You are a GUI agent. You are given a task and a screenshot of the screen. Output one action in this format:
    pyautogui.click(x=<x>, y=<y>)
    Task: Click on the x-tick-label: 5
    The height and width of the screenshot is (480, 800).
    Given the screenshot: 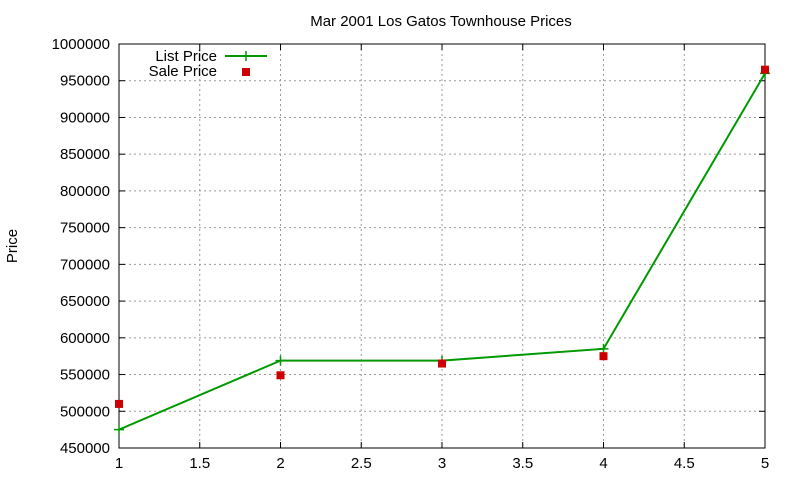 What is the action you would take?
    pyautogui.click(x=765, y=463)
    